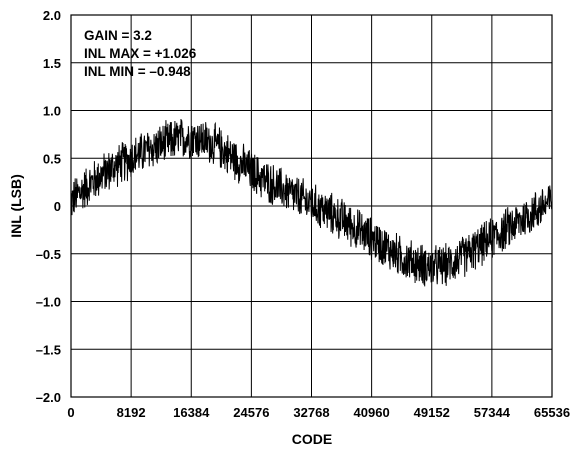 Image resolution: width=574 pixels, height=453 pixels. Describe the element at coordinates (52, 63) in the screenshot. I see `y-tick-label: 1.5` at that location.